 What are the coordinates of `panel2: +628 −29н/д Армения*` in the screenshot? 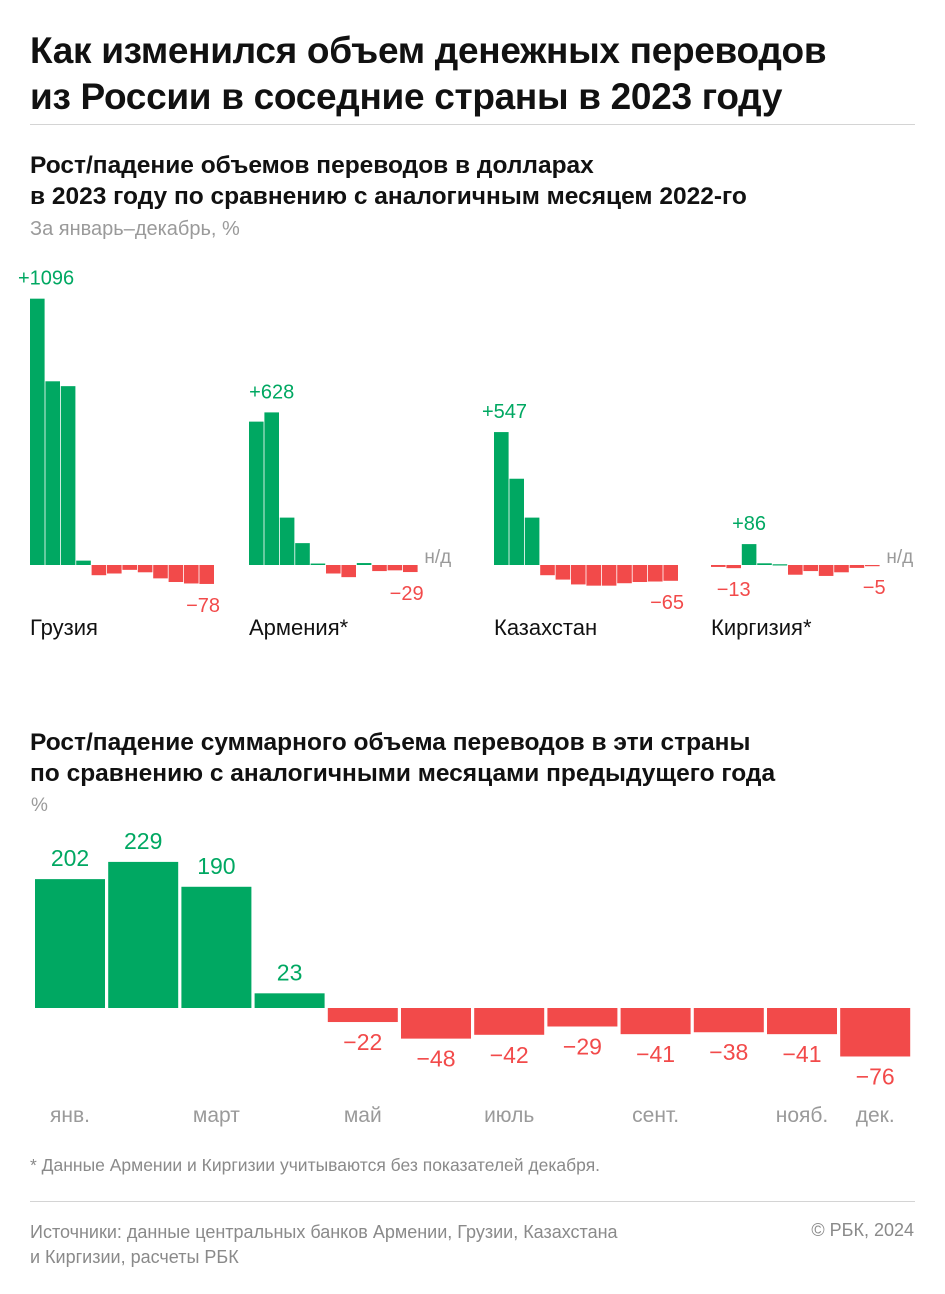 It's located at (350, 510).